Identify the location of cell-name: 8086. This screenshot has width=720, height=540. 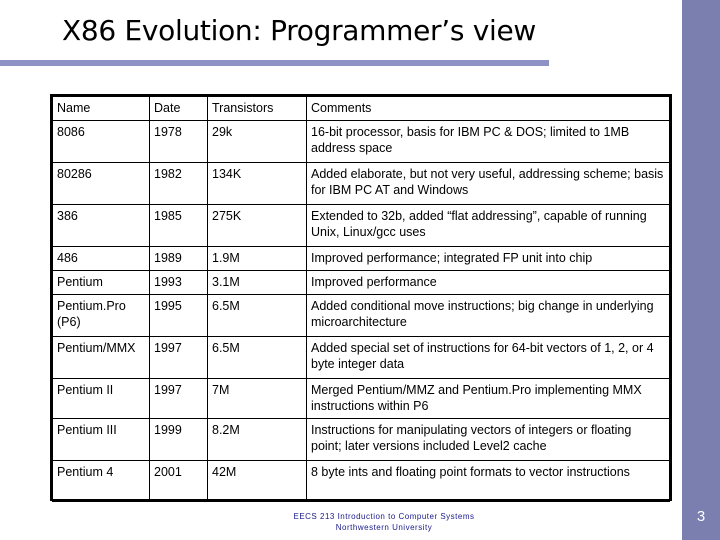
(101, 141).